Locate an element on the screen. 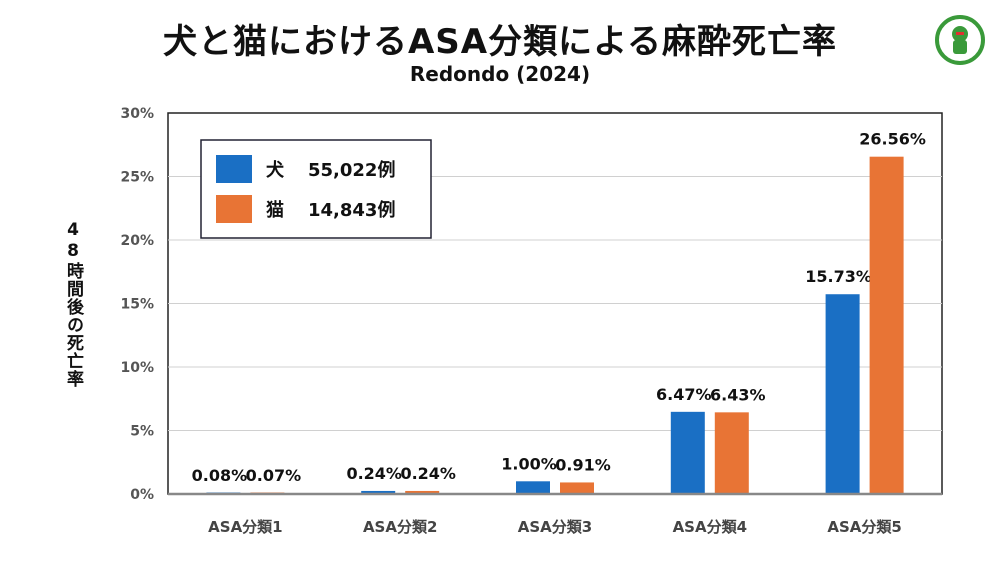 The height and width of the screenshot is (562, 1000). legend-swatch-dog is located at coordinates (234, 169).